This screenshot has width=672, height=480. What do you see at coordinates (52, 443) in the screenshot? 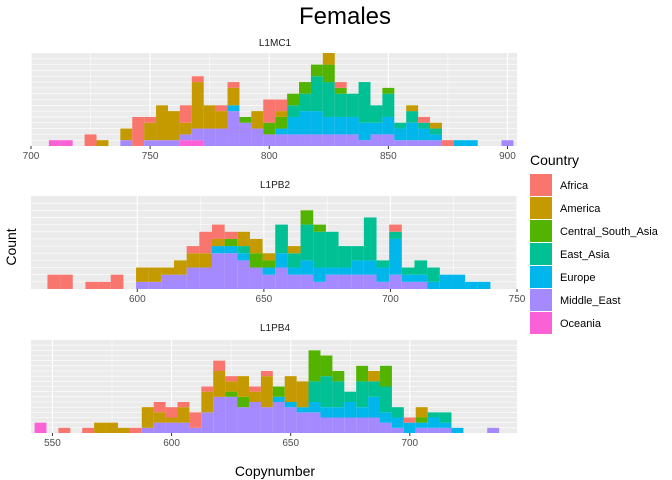
I see `x-tick-label: 550` at bounding box center [52, 443].